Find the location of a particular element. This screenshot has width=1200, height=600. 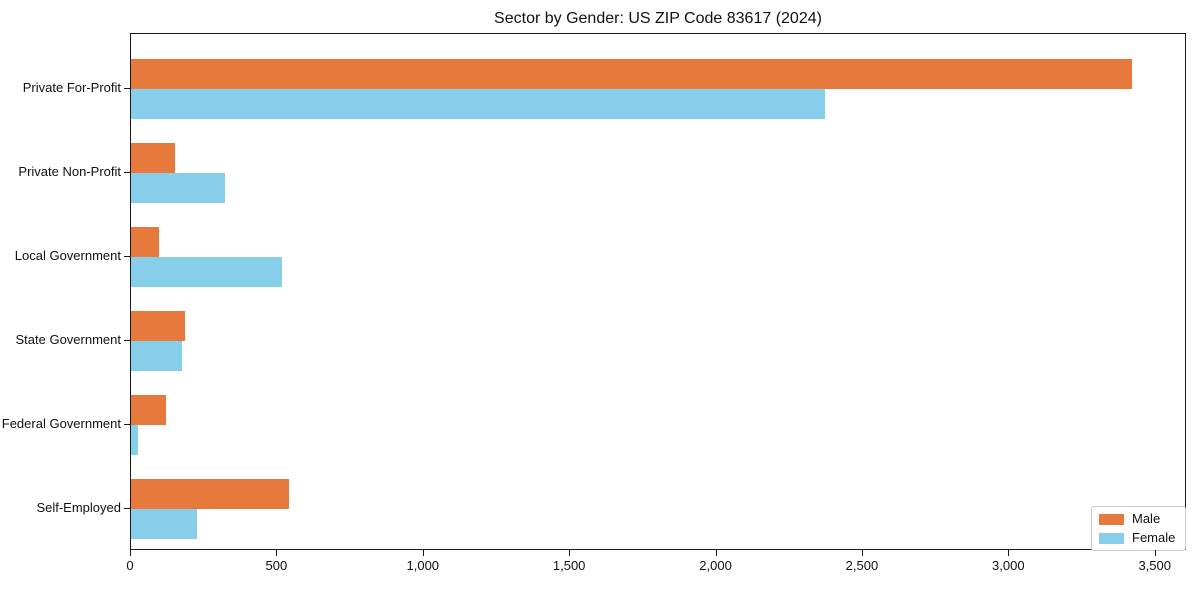

legend-swatch-female is located at coordinates (1111, 538).